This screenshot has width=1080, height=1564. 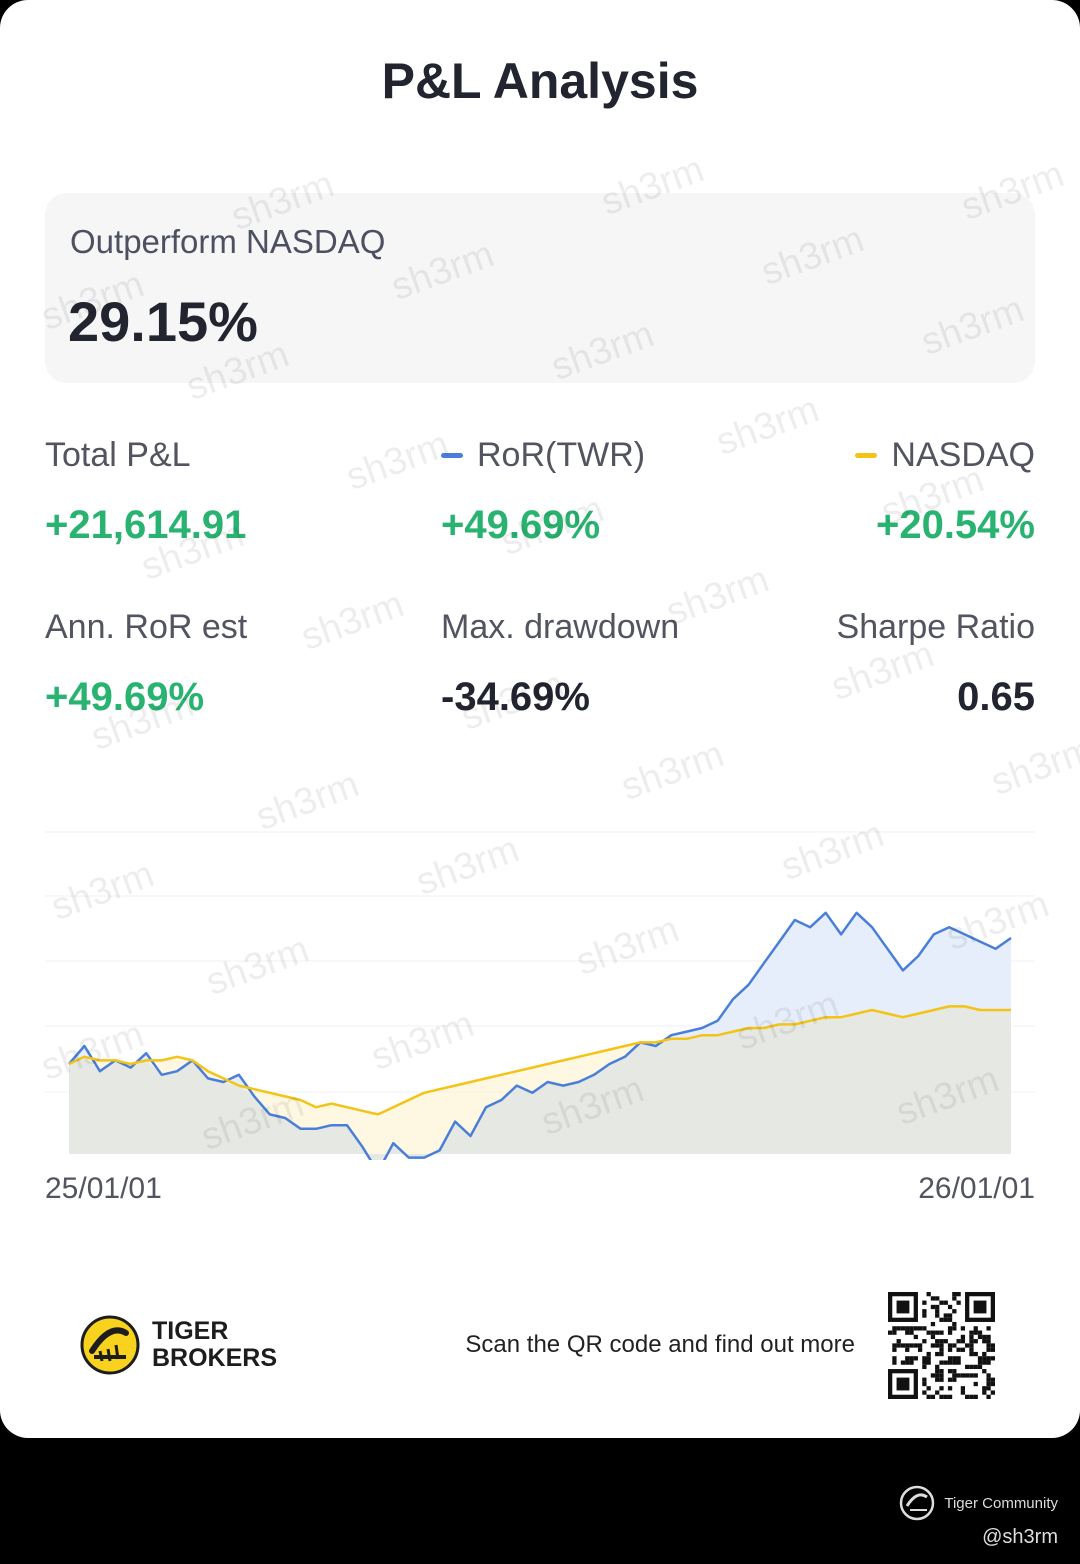 What do you see at coordinates (1001, 1503) in the screenshot?
I see `tiger-community-label: Tiger Community` at bounding box center [1001, 1503].